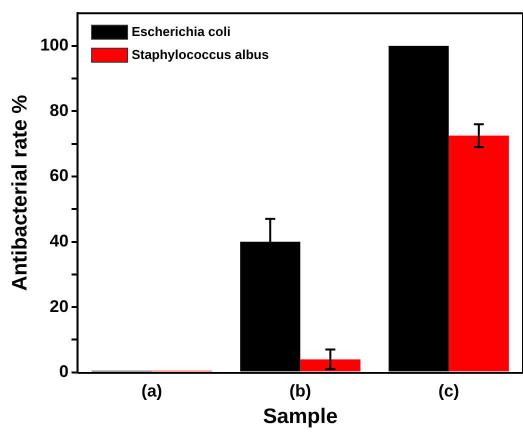 Image resolution: width=523 pixels, height=434 pixels. Describe the element at coordinates (151, 390) in the screenshot. I see `x-tick-label: (a)` at that location.